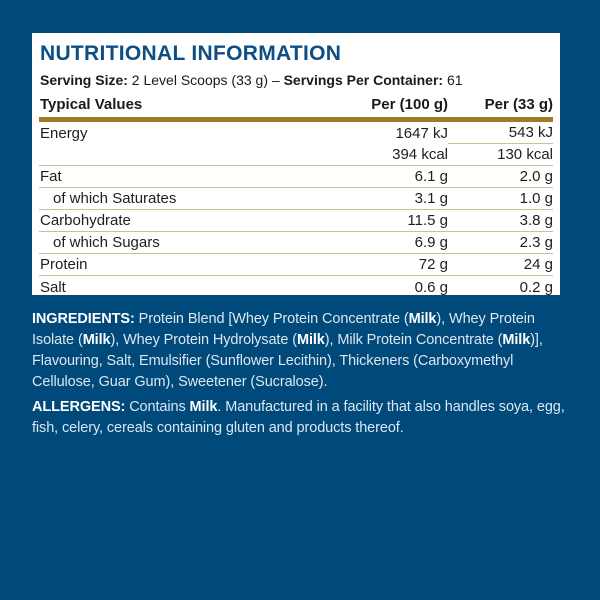  Describe the element at coordinates (413, 340) in the screenshot. I see `text-segment: ), Milk Protein Concentrate (` at that location.